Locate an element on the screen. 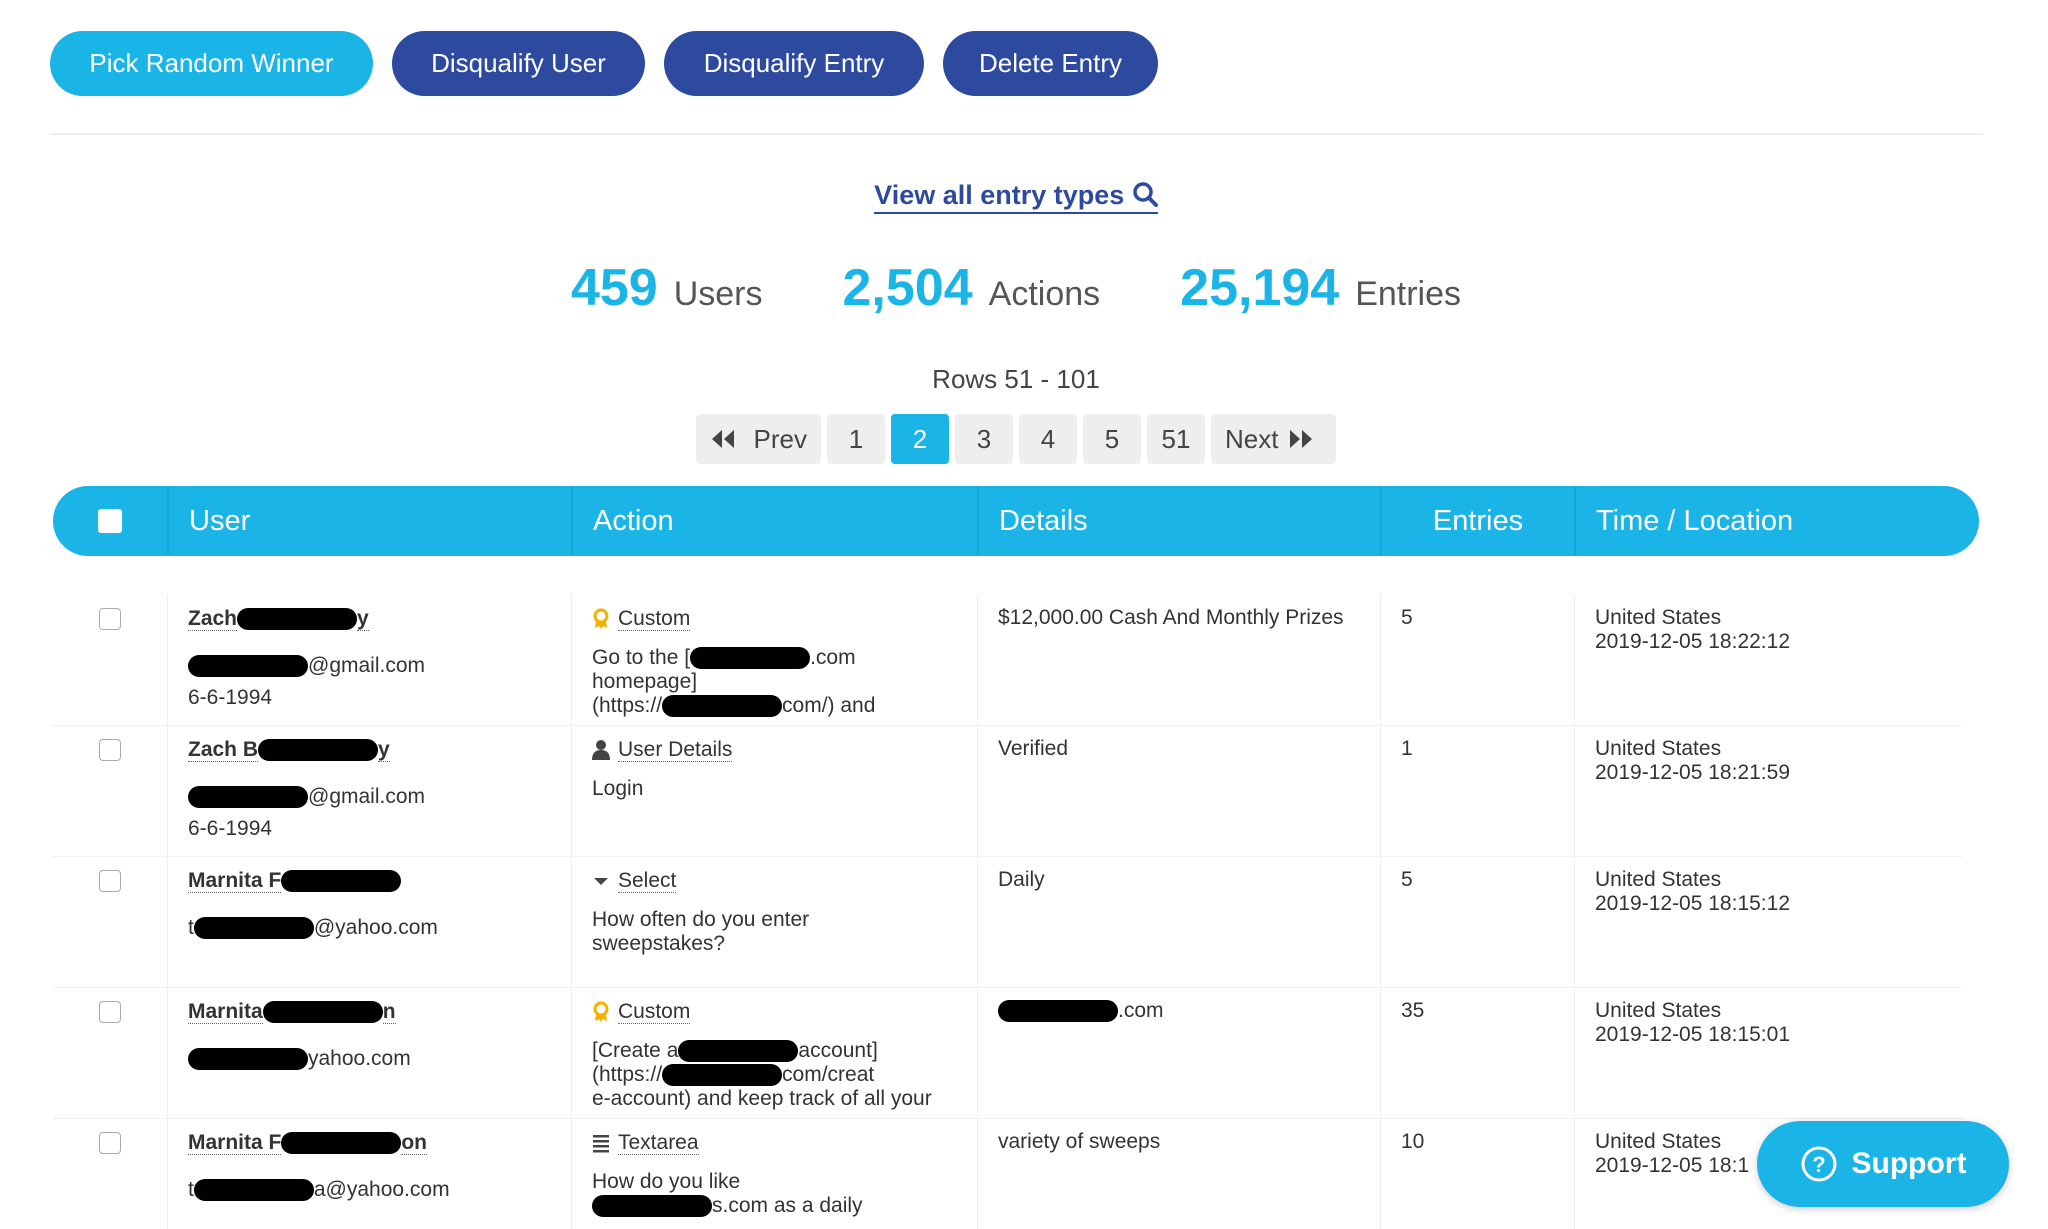  entries-value: 35 is located at coordinates (1413, 1010).